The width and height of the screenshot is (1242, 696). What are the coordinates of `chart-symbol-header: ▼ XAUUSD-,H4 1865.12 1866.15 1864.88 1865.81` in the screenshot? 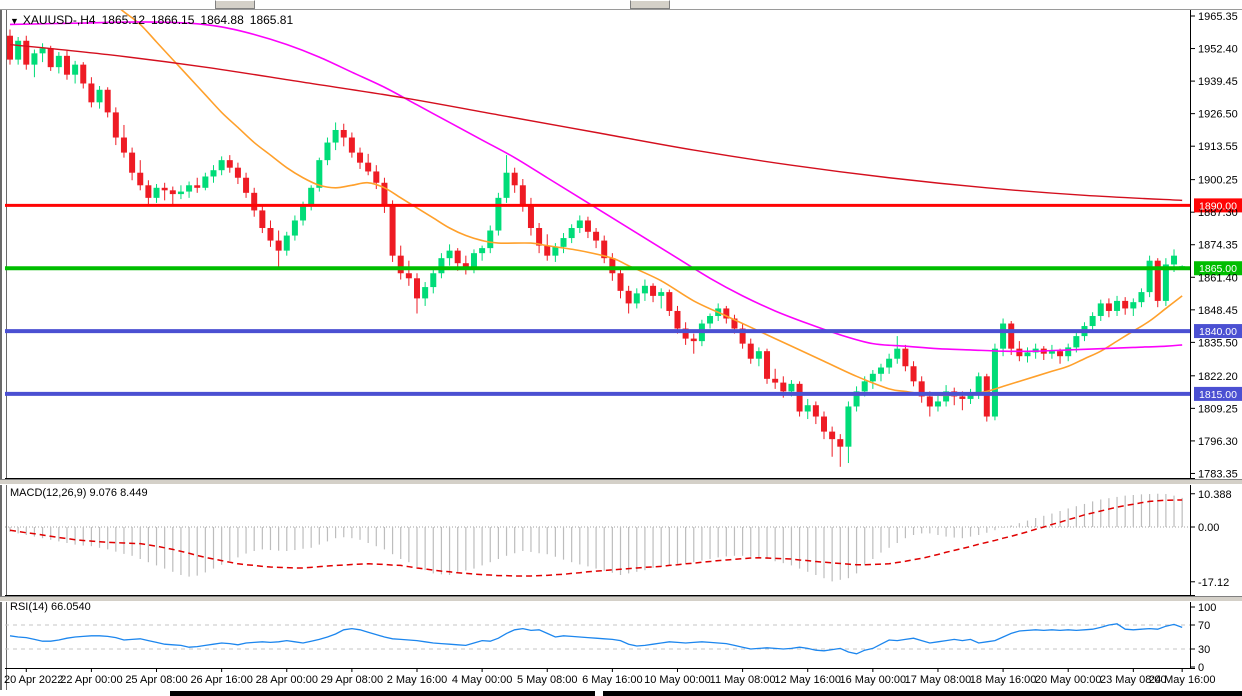 It's located at (154, 20).